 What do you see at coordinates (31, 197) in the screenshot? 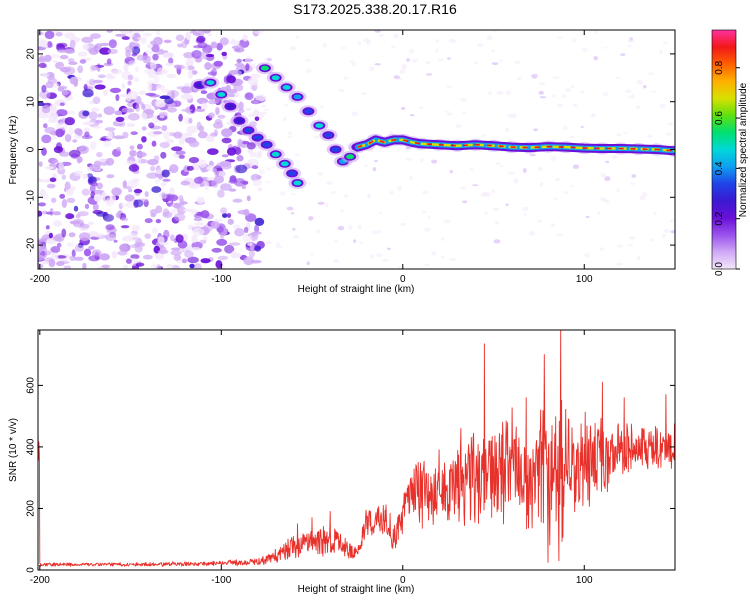
I see `y-tick-label: -10` at bounding box center [31, 197].